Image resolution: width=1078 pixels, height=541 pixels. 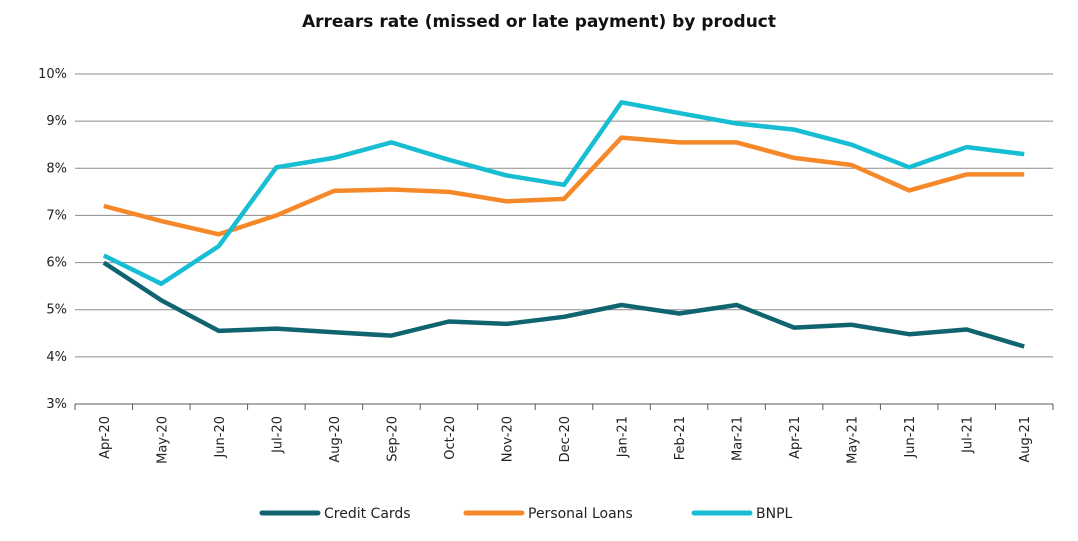 I want to click on x-tick-label: Jun-20, so click(x=220, y=437).